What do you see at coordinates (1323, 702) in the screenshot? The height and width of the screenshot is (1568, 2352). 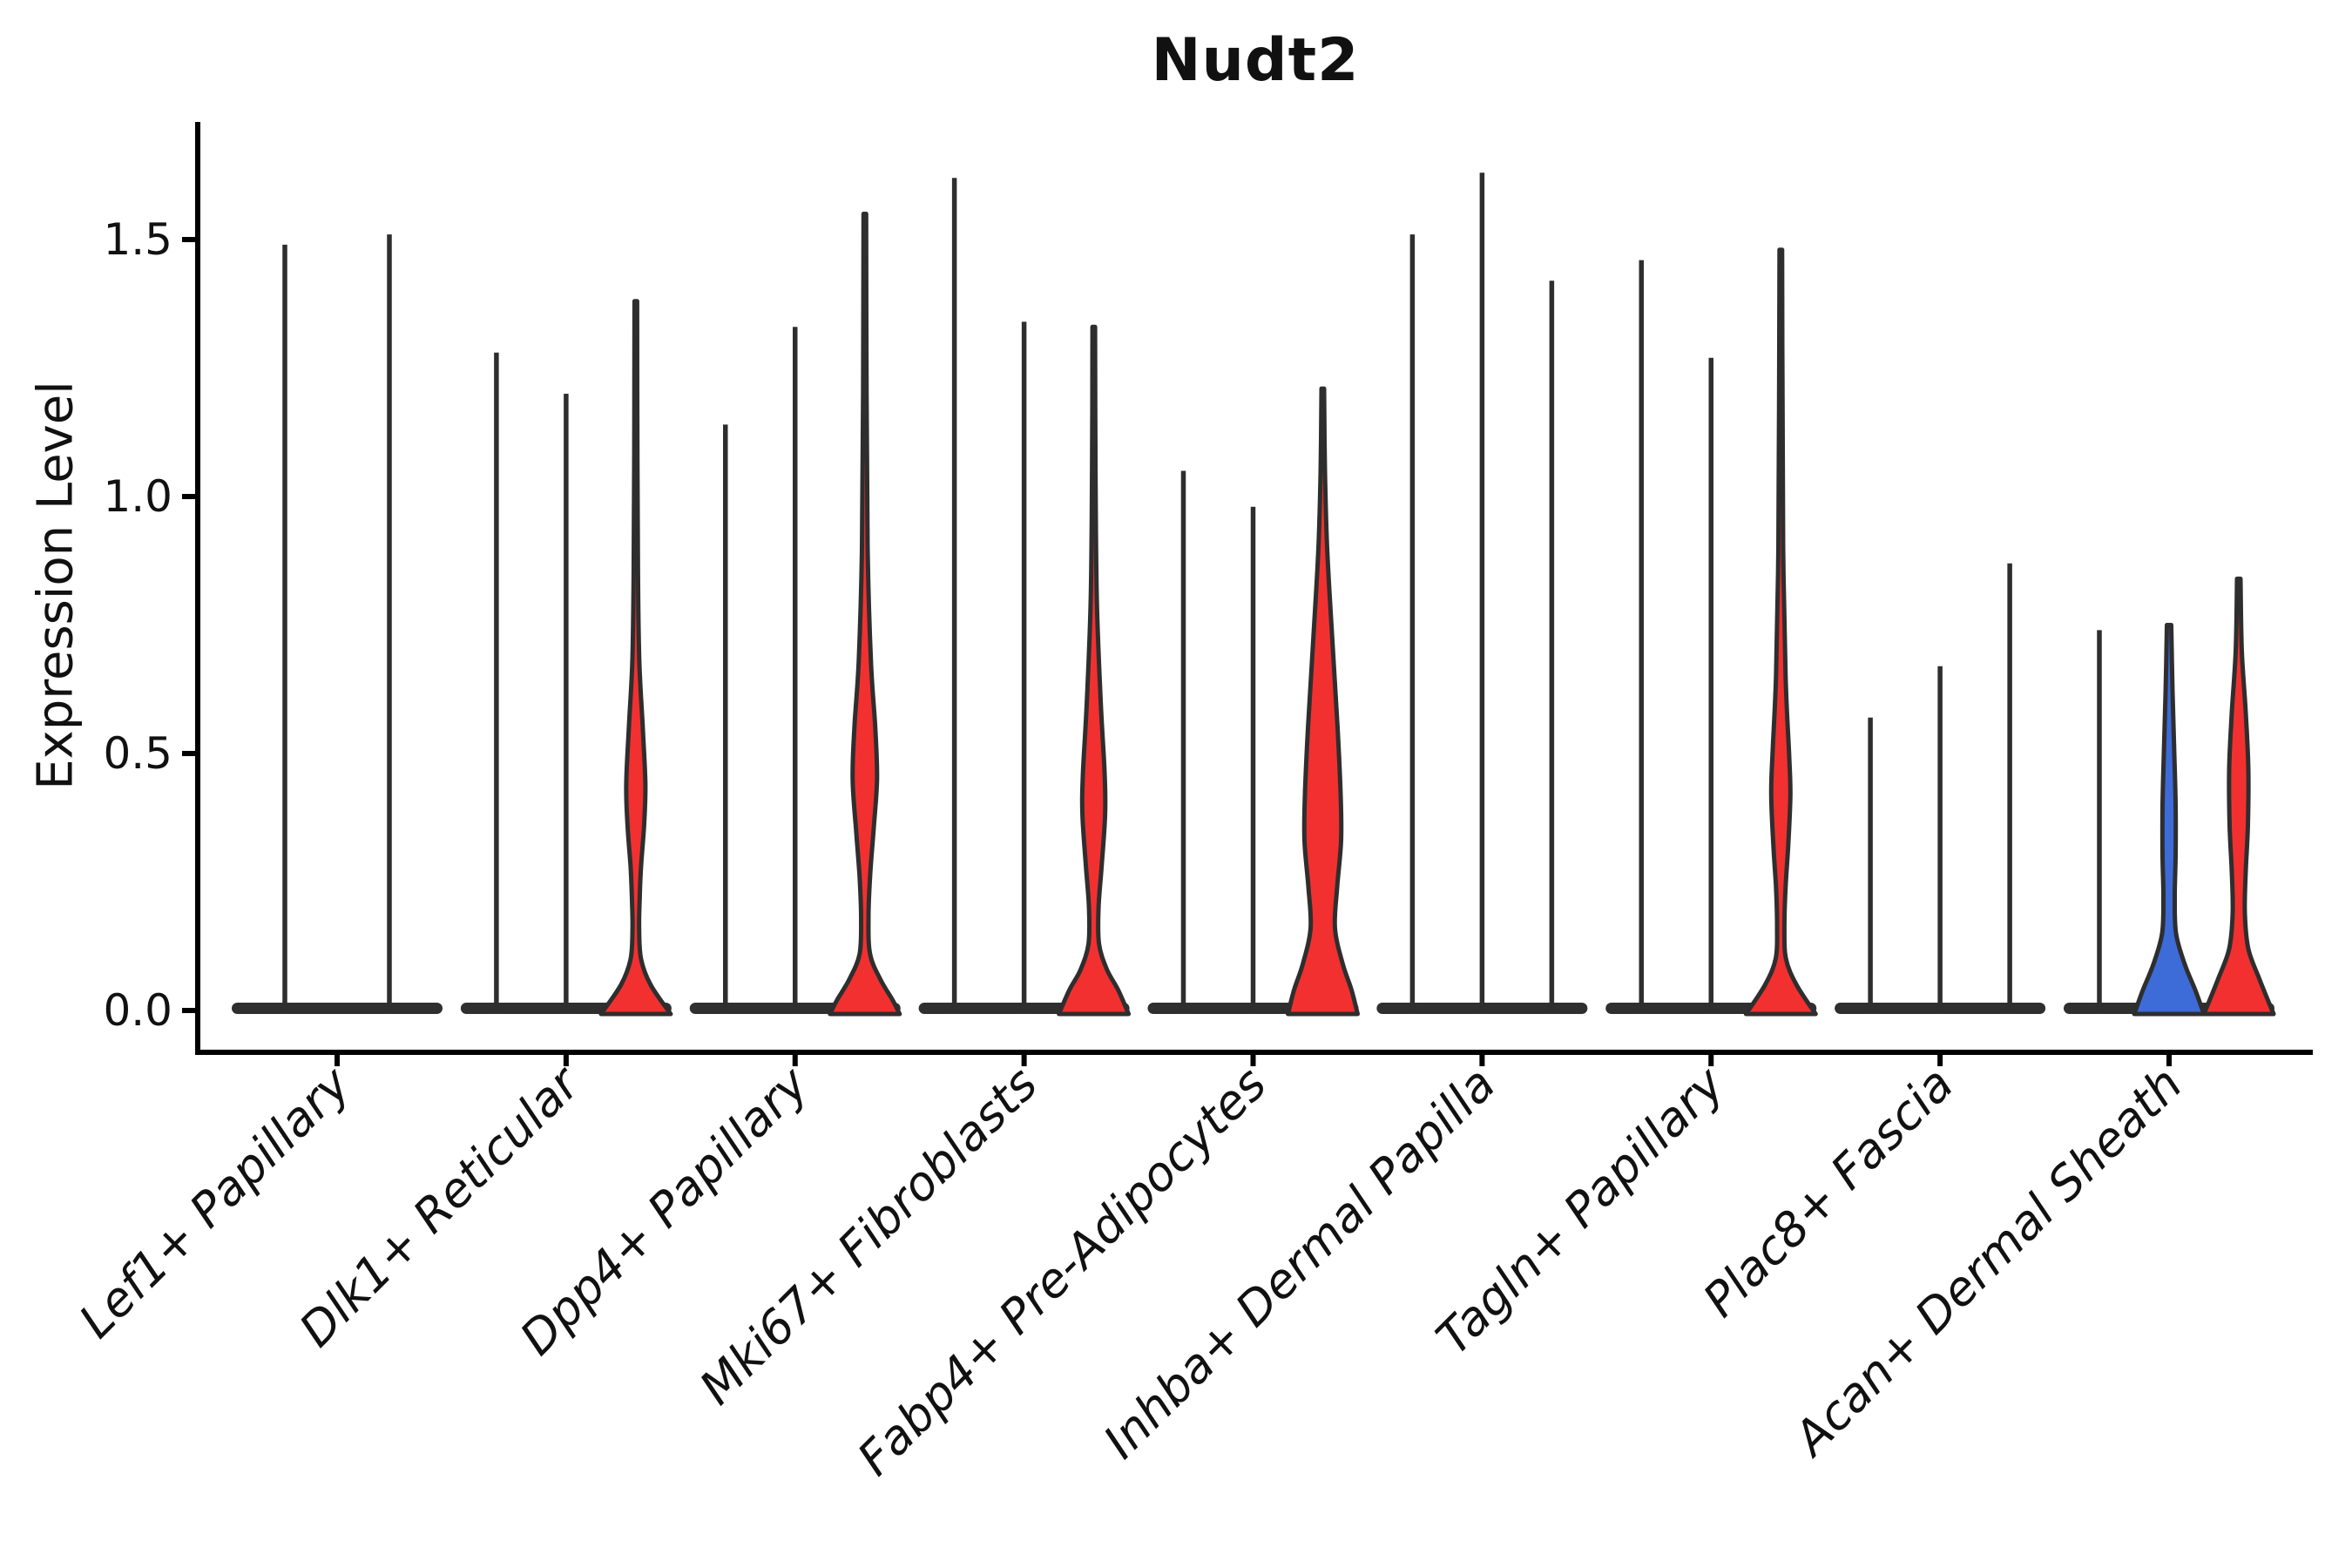 I see `violin-4-2-red` at bounding box center [1323, 702].